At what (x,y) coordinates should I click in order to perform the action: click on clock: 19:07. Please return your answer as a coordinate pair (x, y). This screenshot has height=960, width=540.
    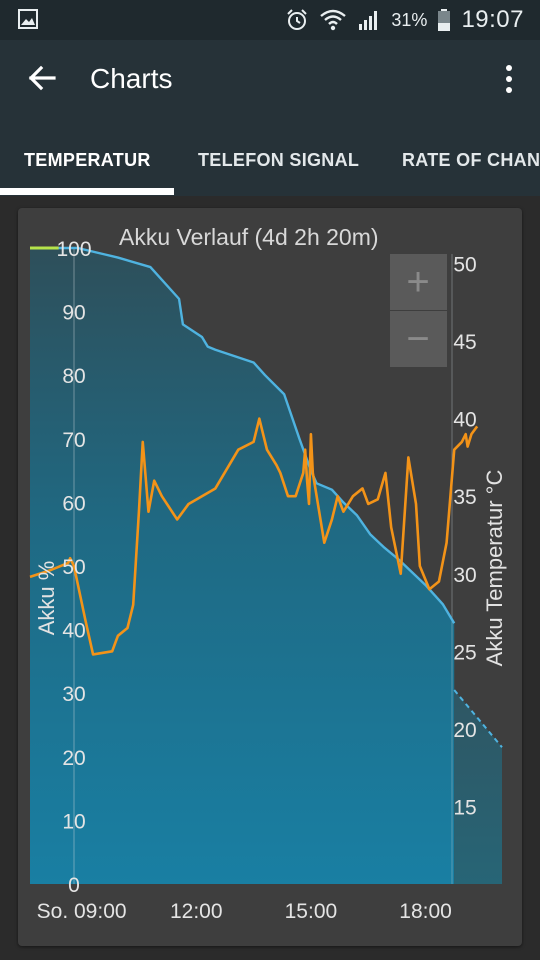
    Looking at the image, I should click on (492, 19).